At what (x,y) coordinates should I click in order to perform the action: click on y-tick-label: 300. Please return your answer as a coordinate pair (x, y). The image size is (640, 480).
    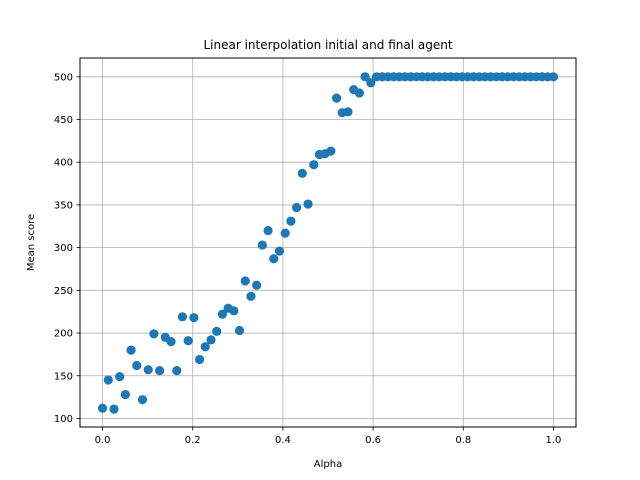
    Looking at the image, I should click on (63, 248).